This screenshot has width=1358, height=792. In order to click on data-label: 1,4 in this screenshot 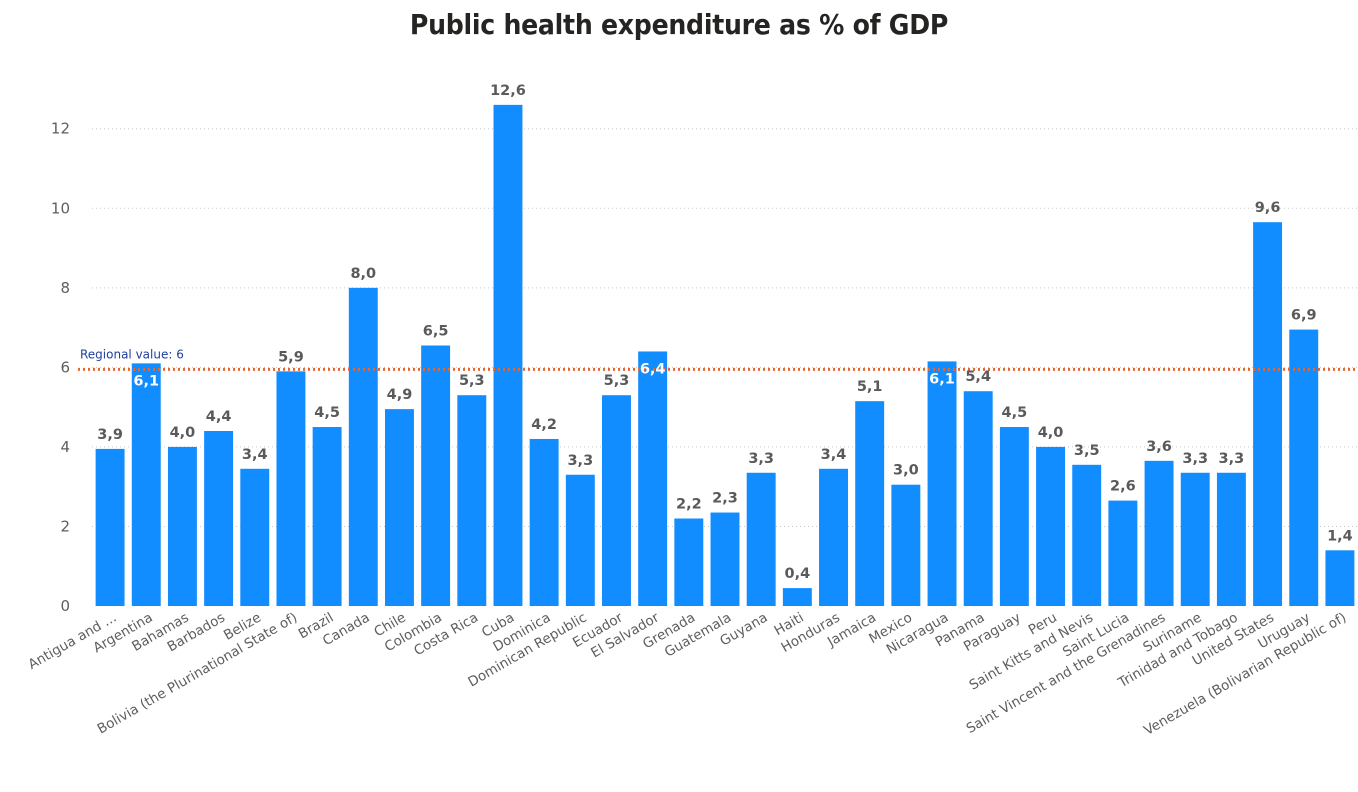, I will do `click(1340, 536)`.